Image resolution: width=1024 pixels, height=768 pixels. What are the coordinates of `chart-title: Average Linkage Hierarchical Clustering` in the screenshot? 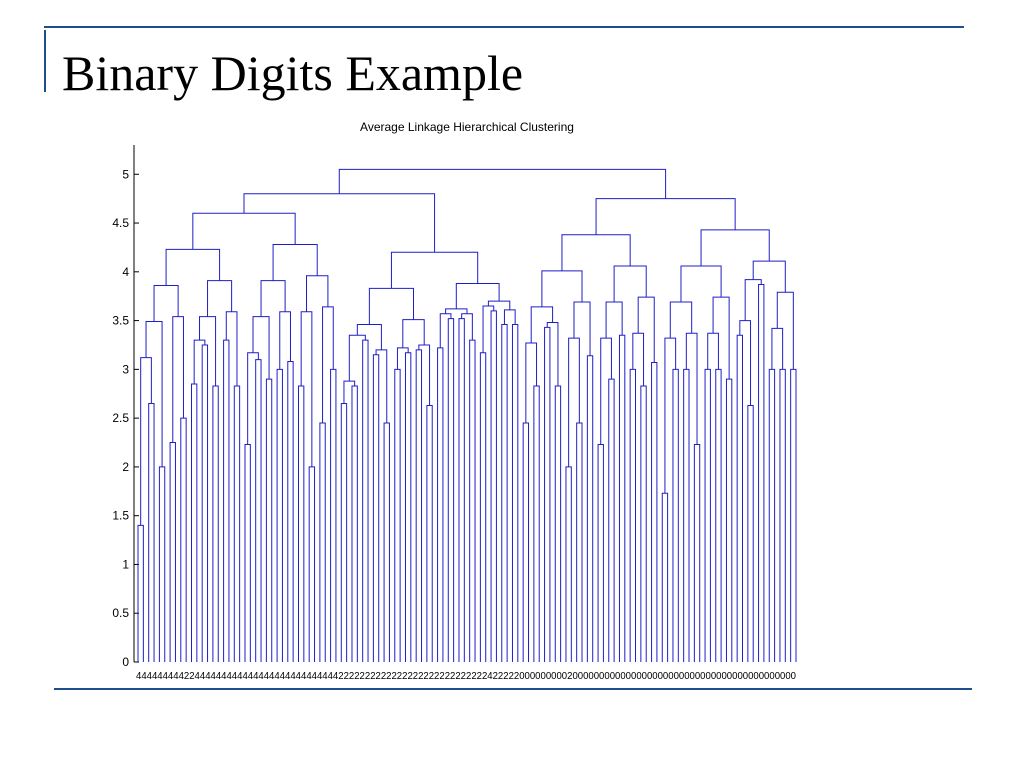 It's located at (467, 127).